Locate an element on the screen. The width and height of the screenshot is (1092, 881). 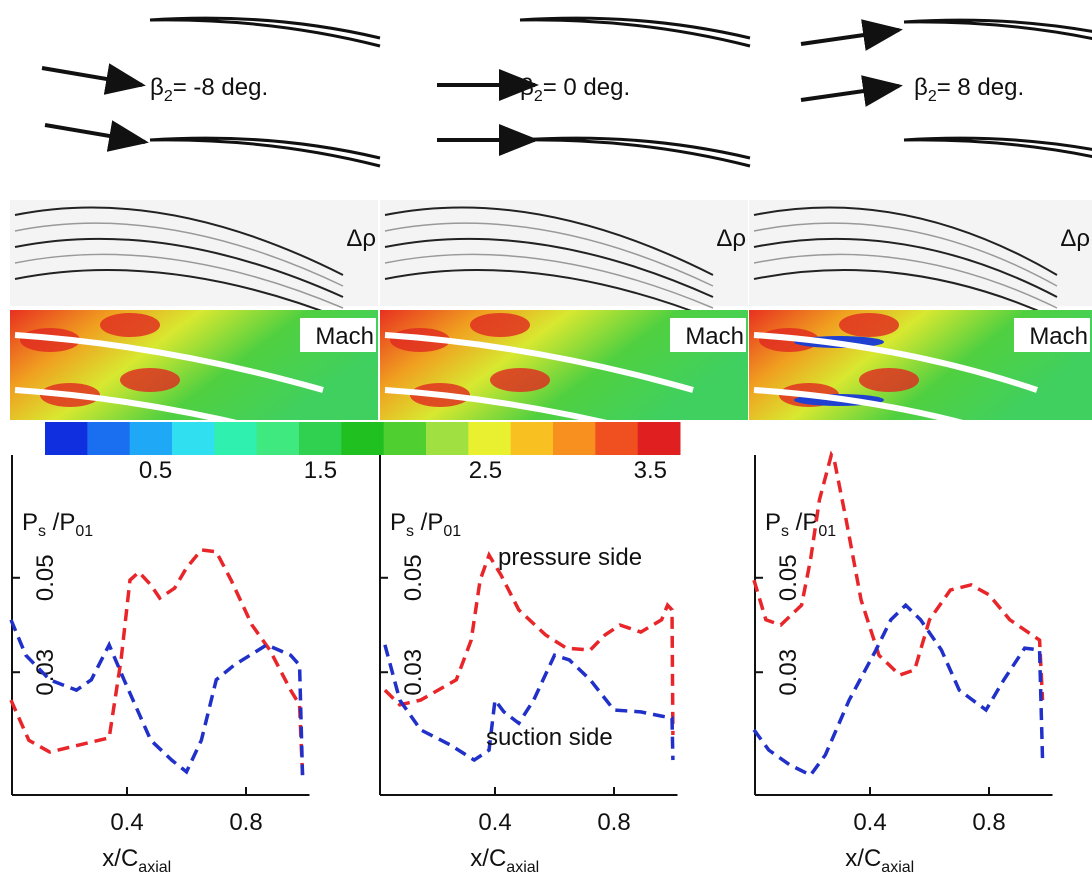
beta-symbol: β is located at coordinates (157, 87).